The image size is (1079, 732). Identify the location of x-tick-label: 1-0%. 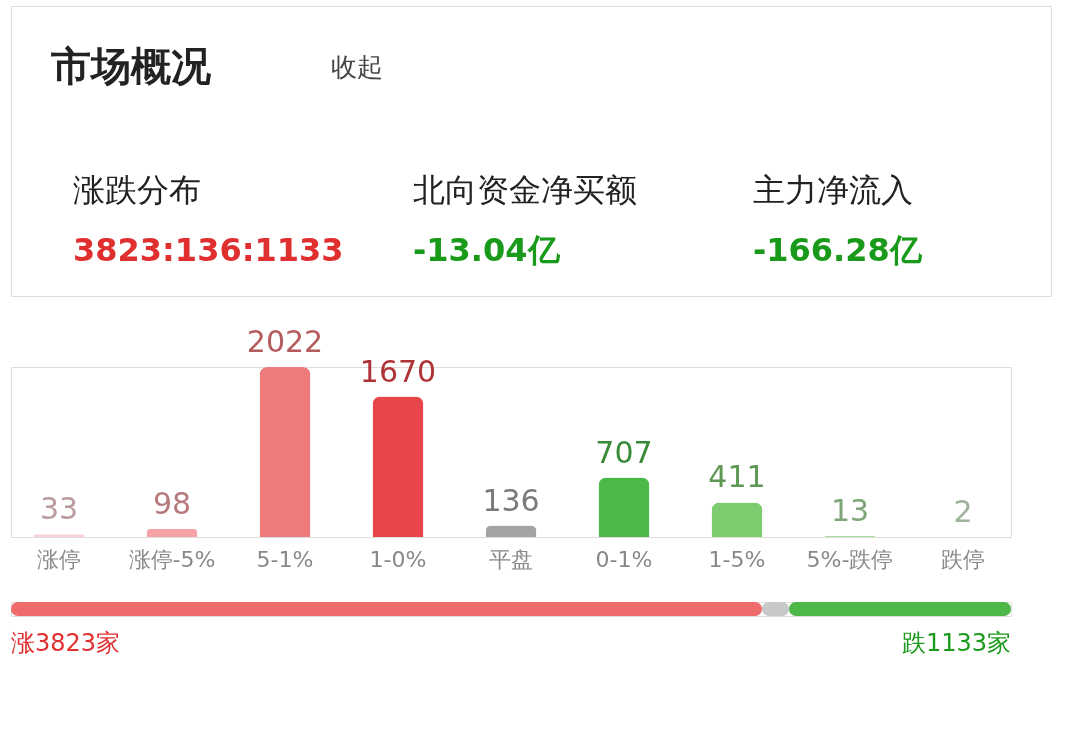
(398, 559).